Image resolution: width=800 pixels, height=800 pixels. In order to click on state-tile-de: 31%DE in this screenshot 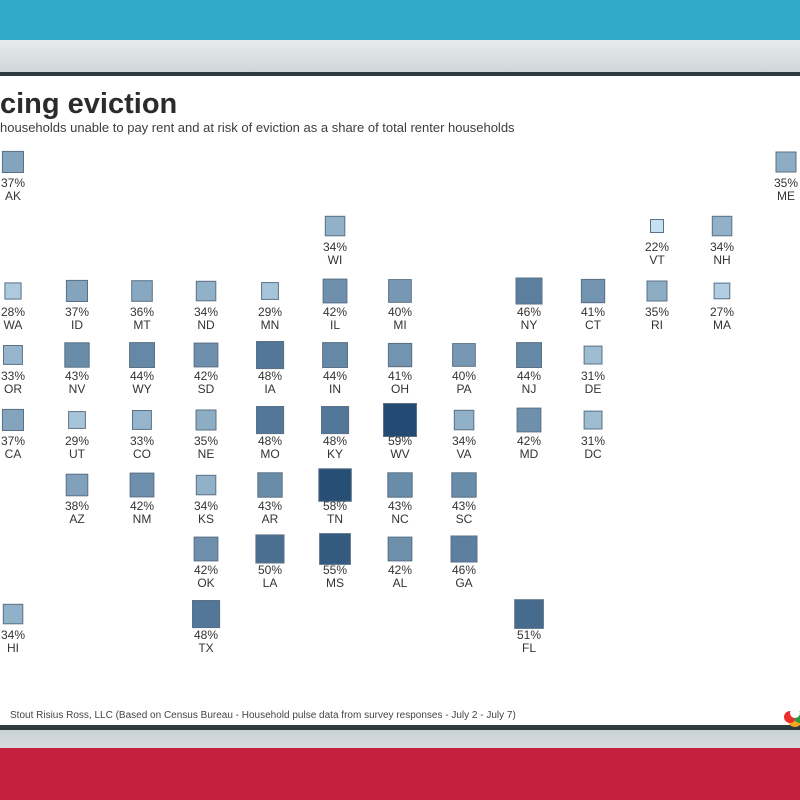, I will do `click(593, 370)`.